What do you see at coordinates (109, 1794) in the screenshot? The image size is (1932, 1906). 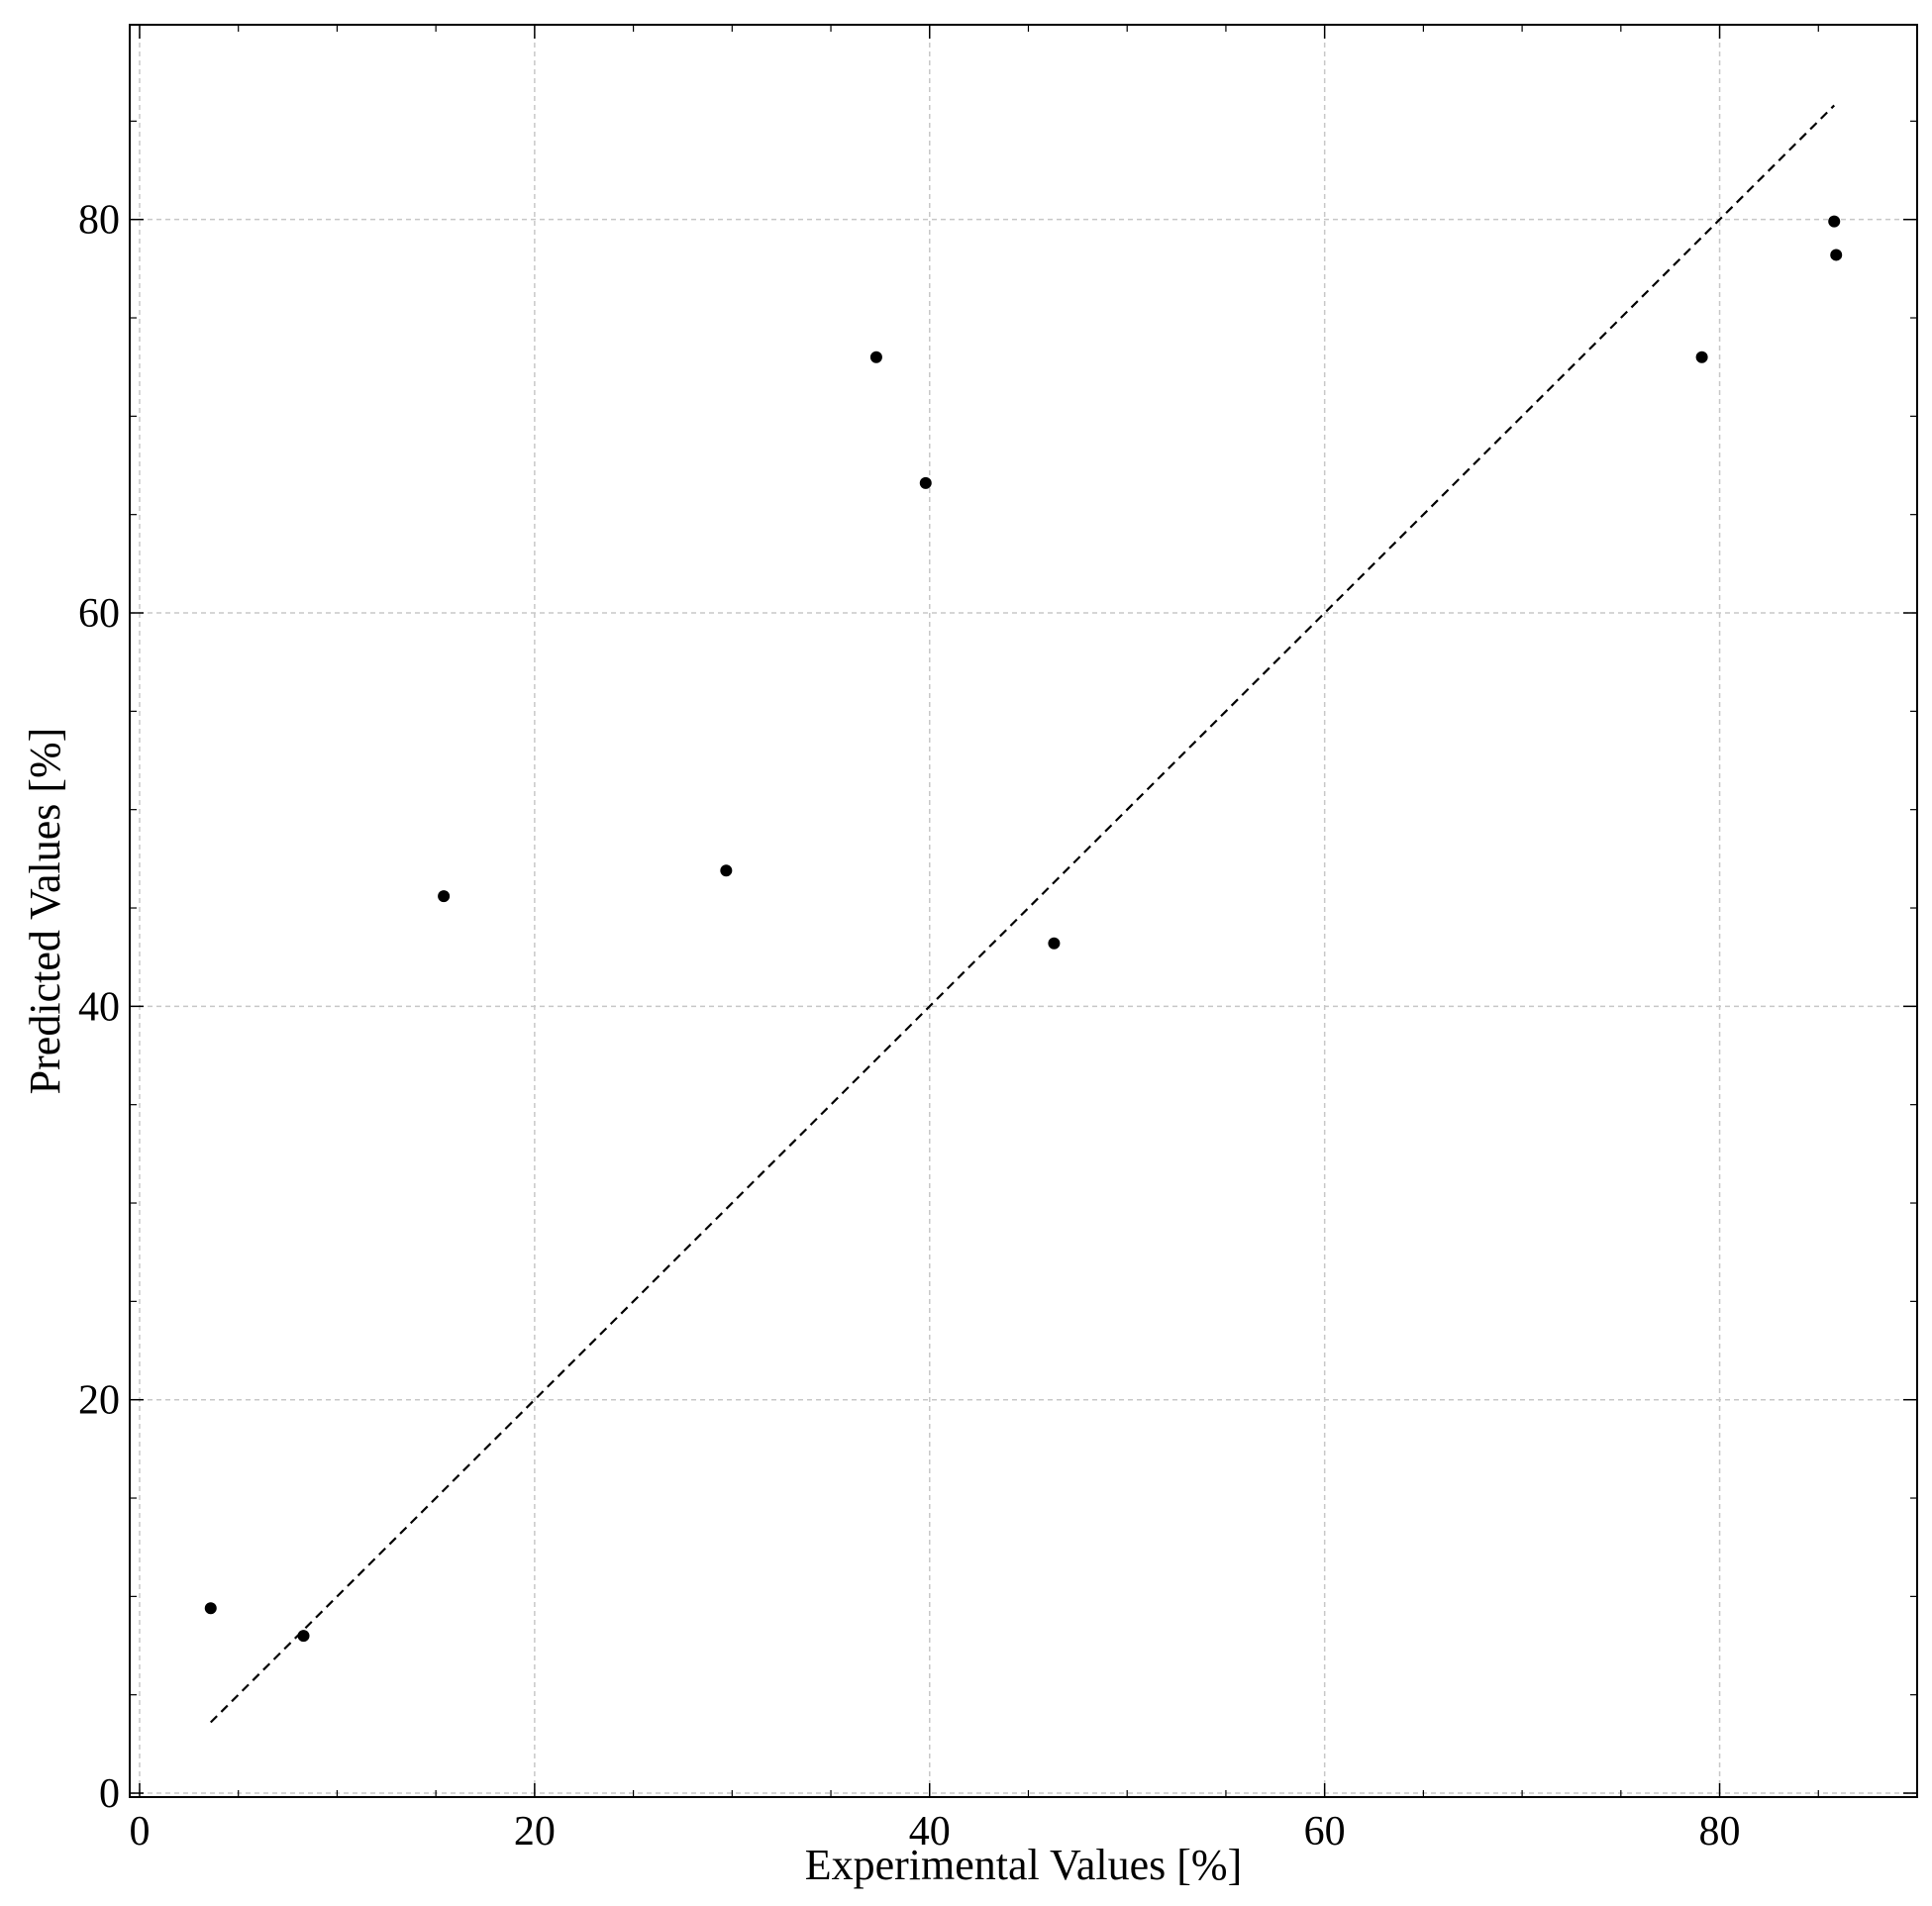 I see `y-tick-label: 0` at bounding box center [109, 1794].